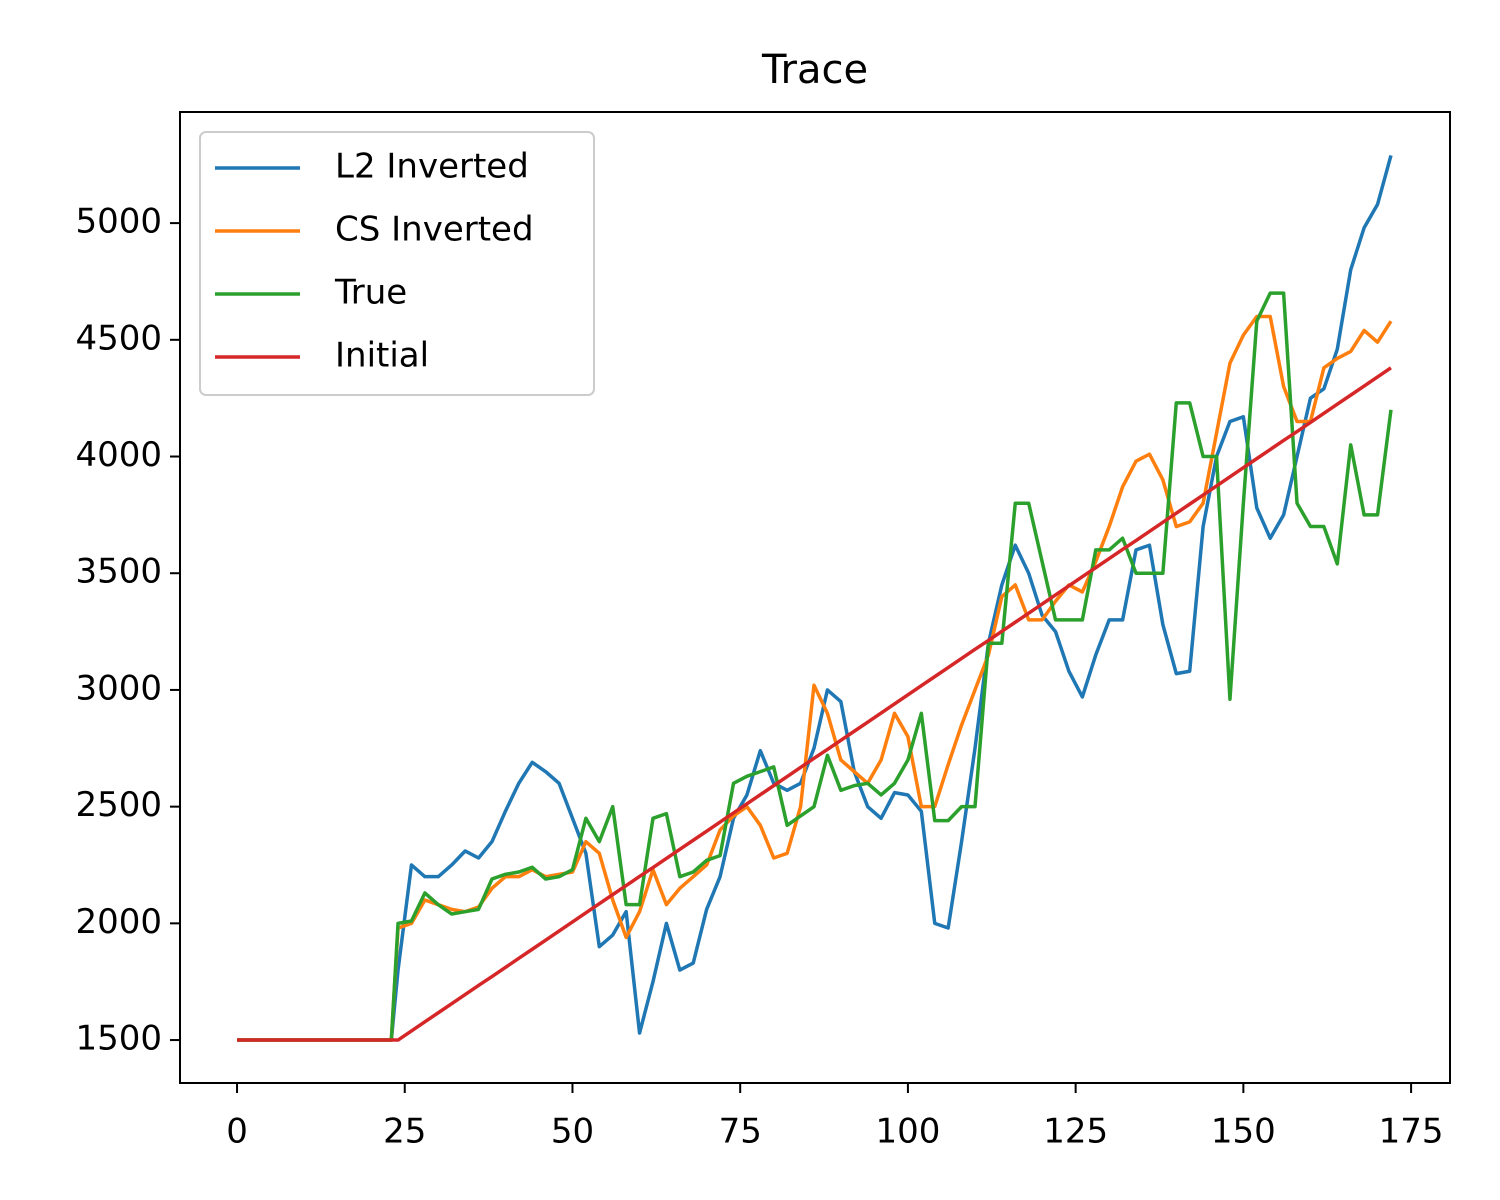  I want to click on legend-label: CS Inverted, so click(434, 230).